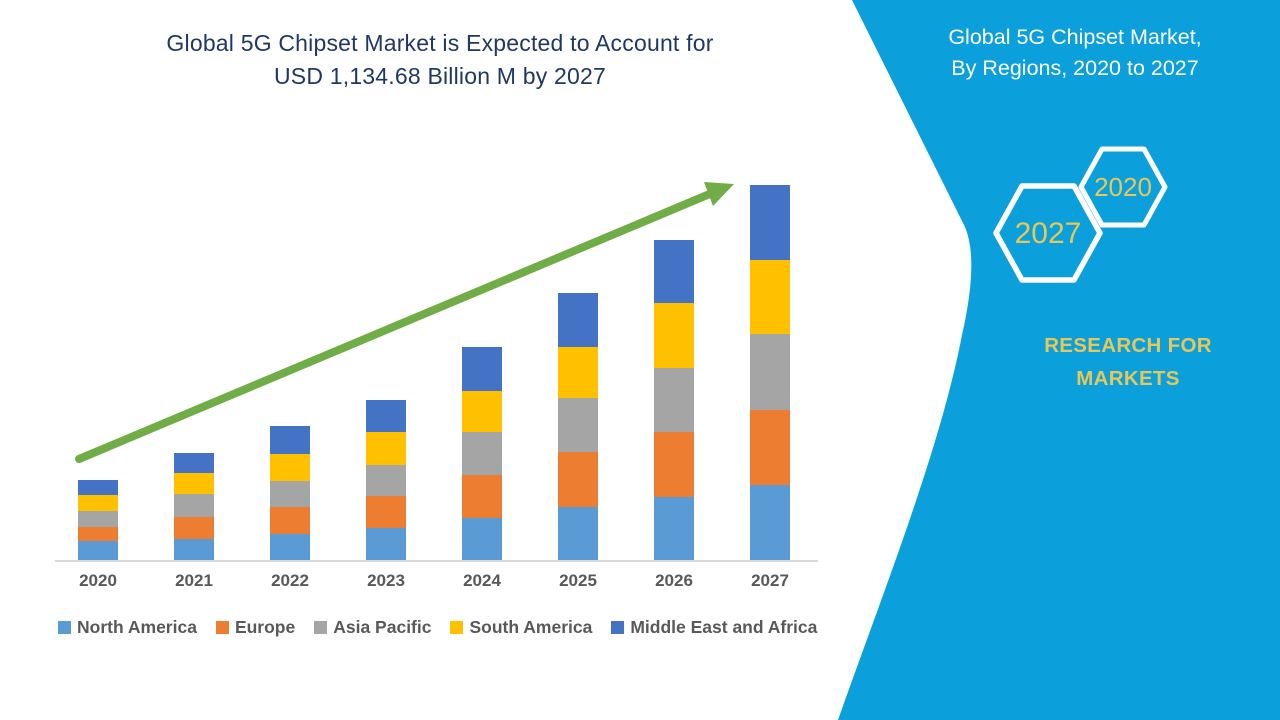 Image resolution: width=1280 pixels, height=720 pixels. I want to click on chart-title-line2: USD 1,134.68 Billion M by 2027, so click(440, 76).